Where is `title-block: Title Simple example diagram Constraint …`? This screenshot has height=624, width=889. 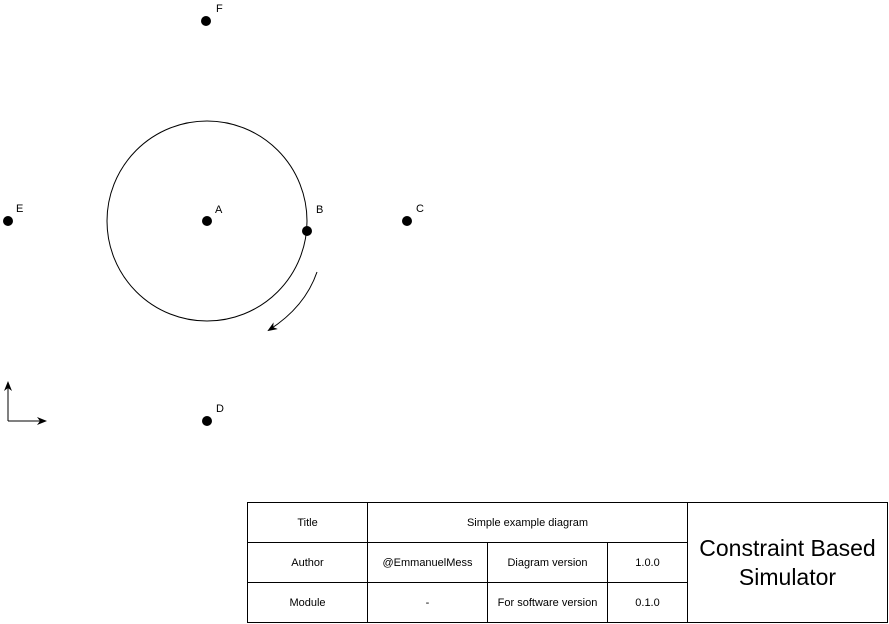
title-block: Title Simple example diagram Constraint … is located at coordinates (567, 562).